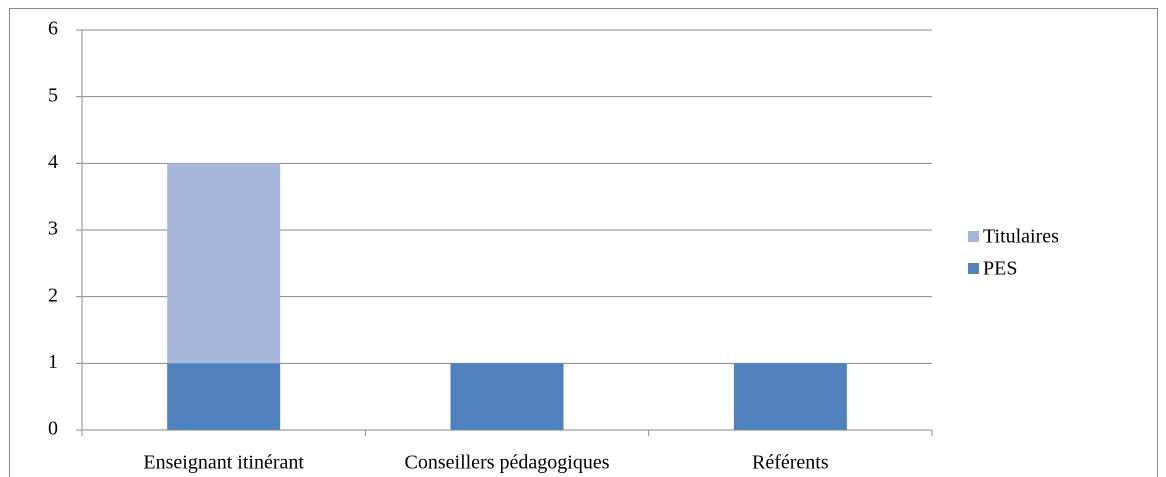  I want to click on x-tick-label: Enseignant itinérant, so click(223, 463).